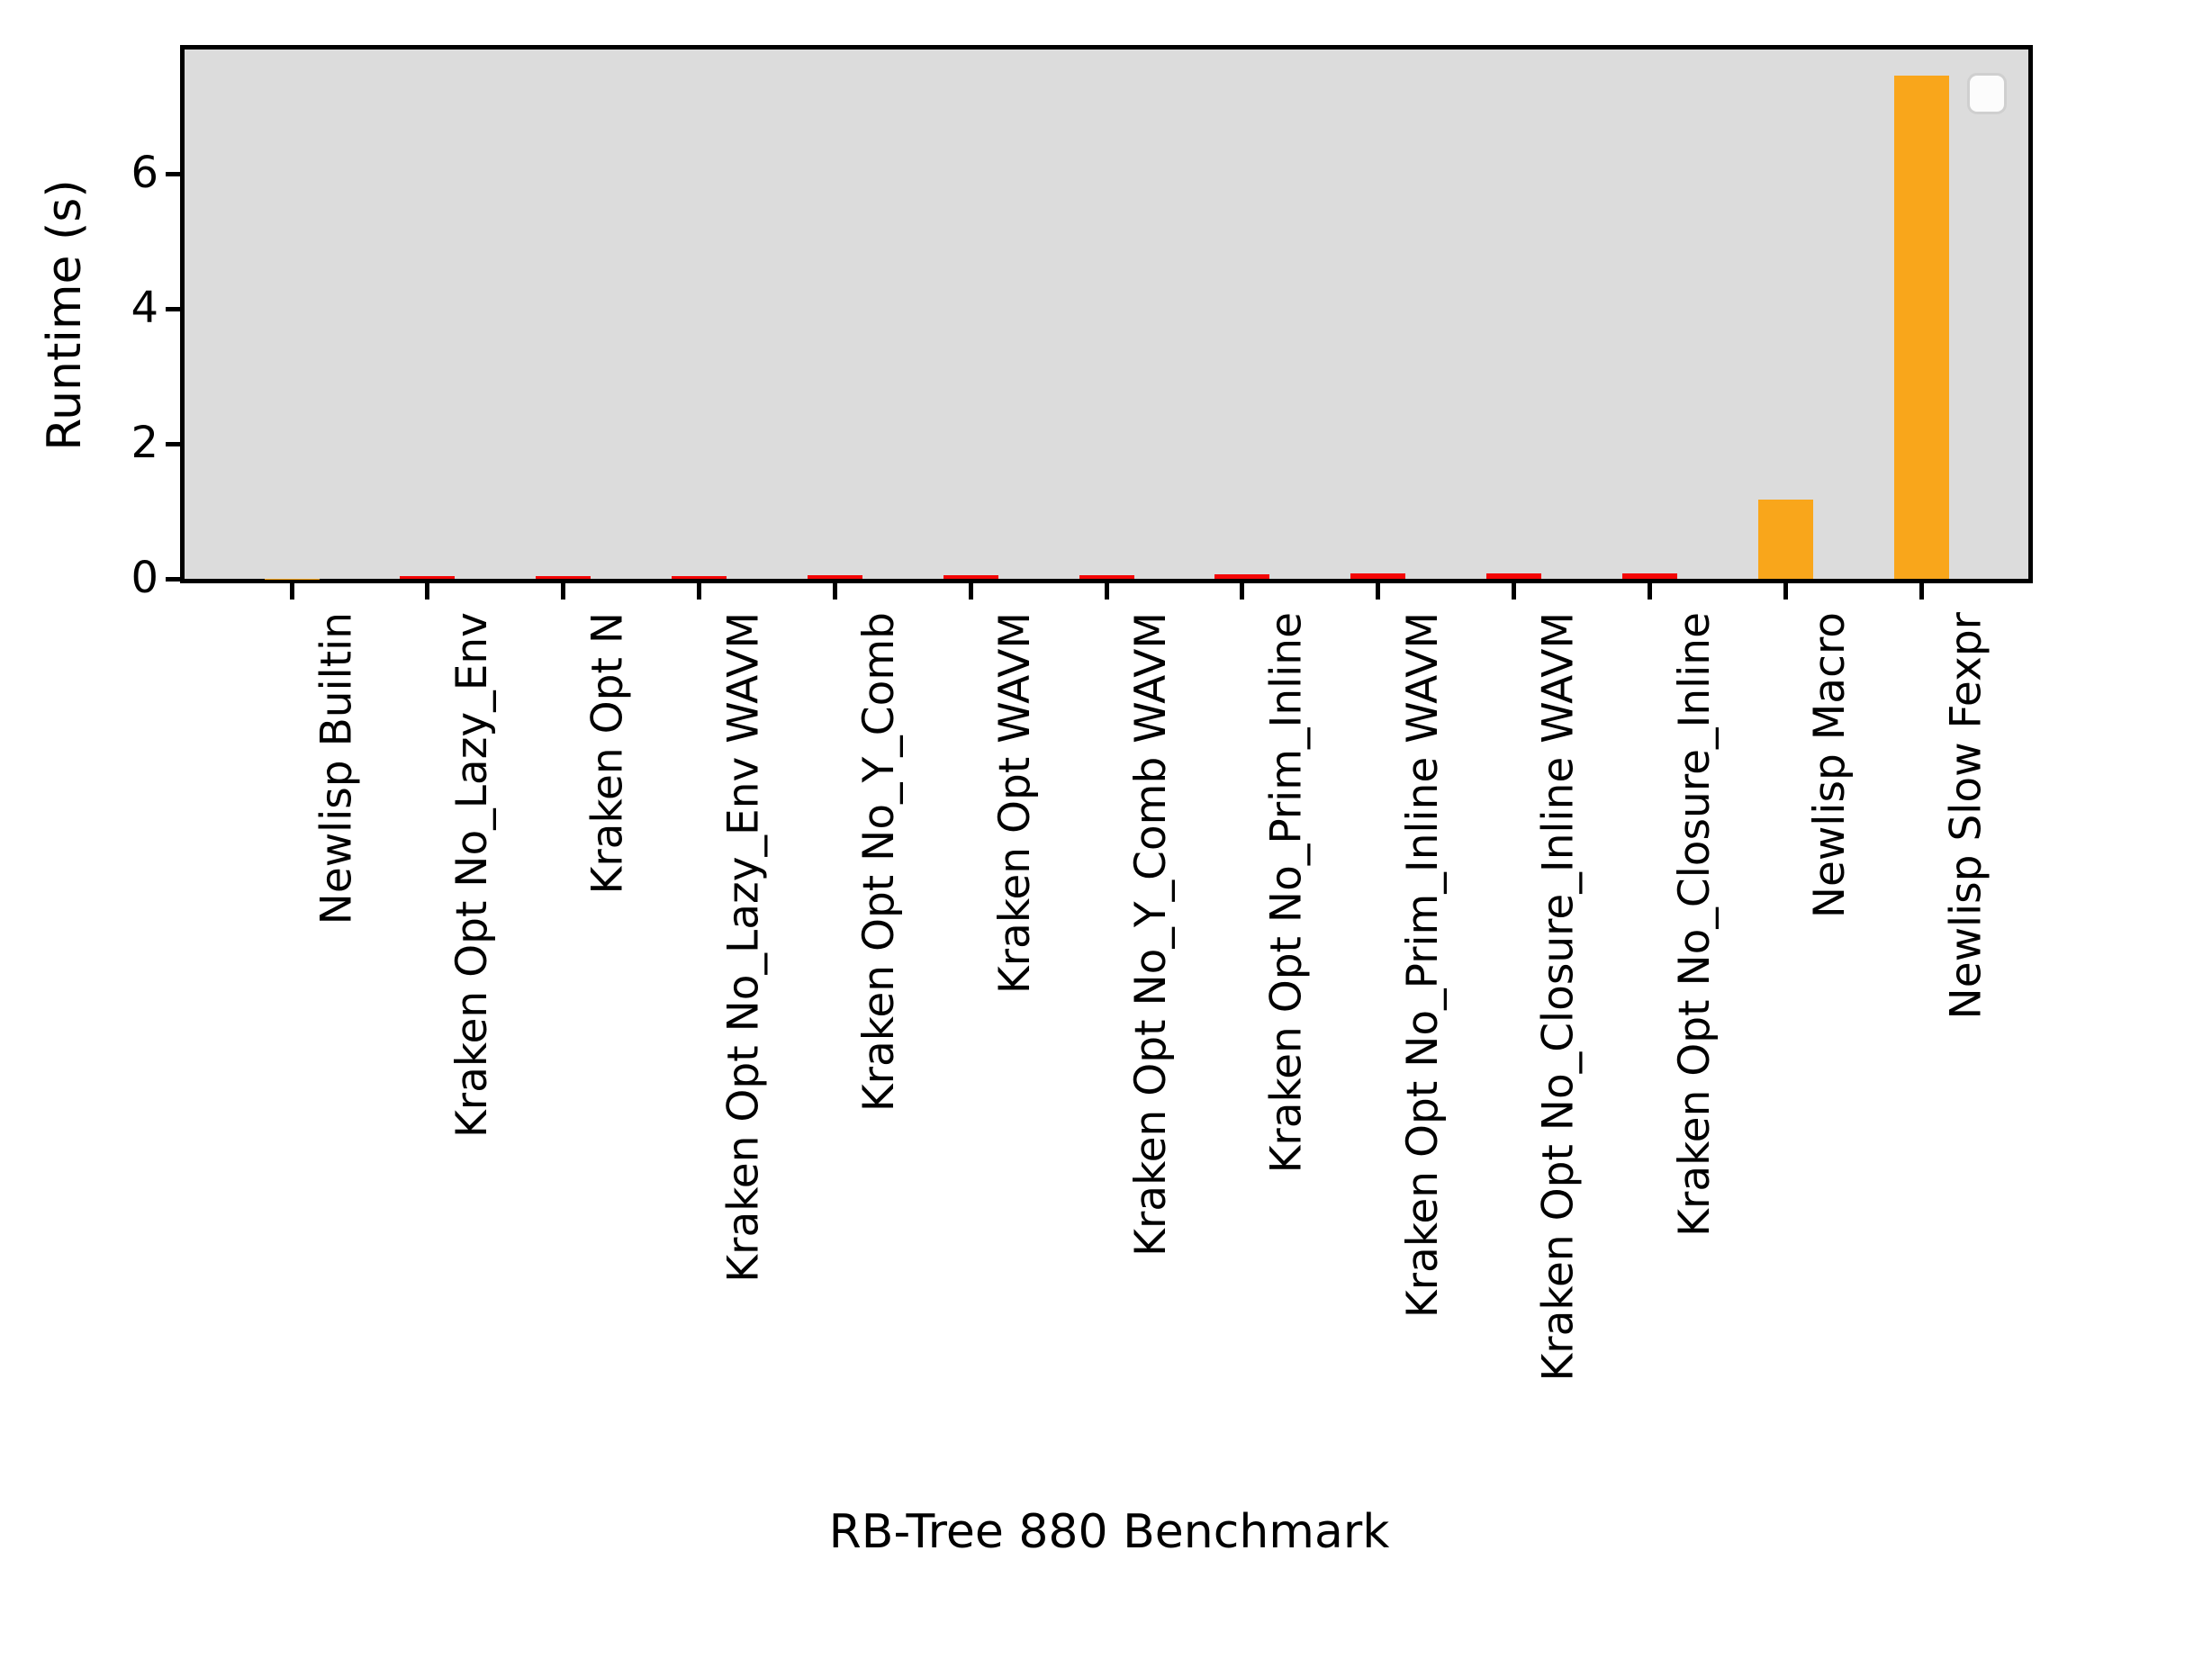  Describe the element at coordinates (1921, 327) in the screenshot. I see `bar-newlisp-slow-fexpr` at that location.